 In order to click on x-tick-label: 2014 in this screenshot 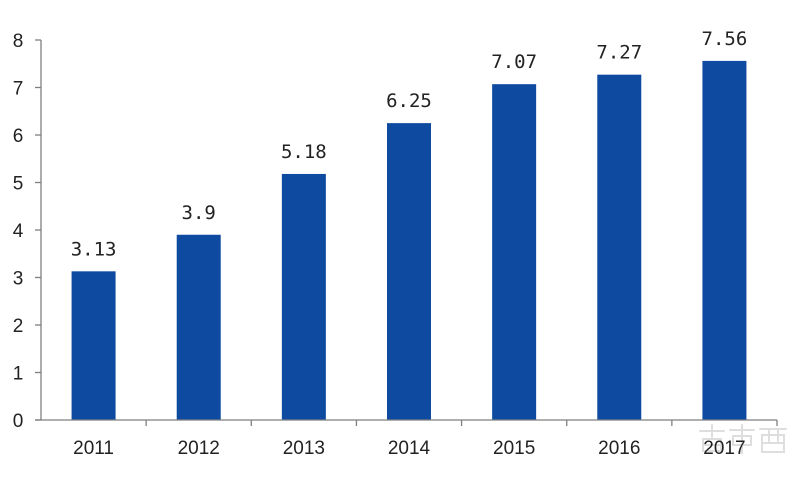, I will do `click(409, 448)`.